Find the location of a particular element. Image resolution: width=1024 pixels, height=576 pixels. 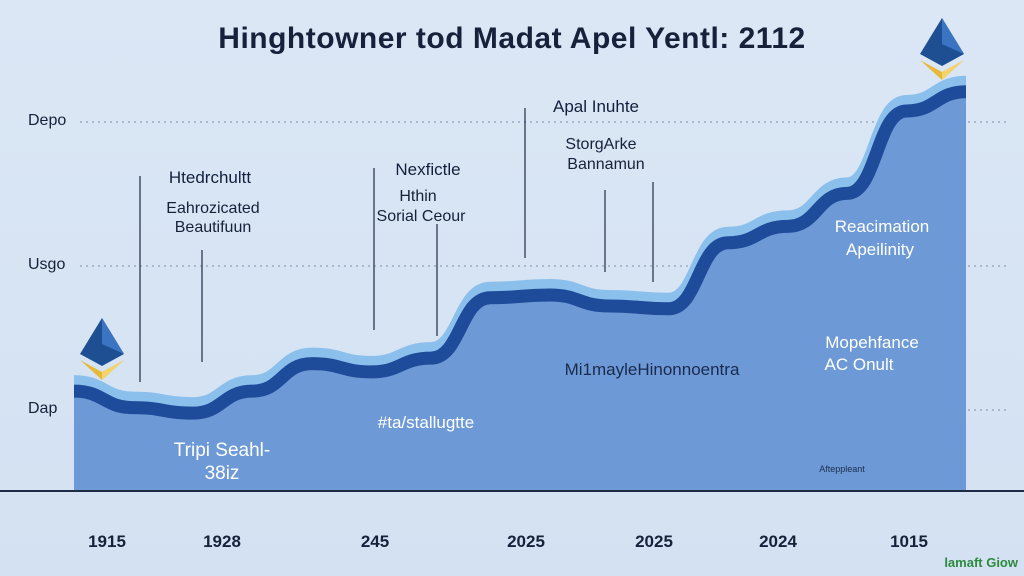

x-tick-label: 2024 is located at coordinates (778, 541).